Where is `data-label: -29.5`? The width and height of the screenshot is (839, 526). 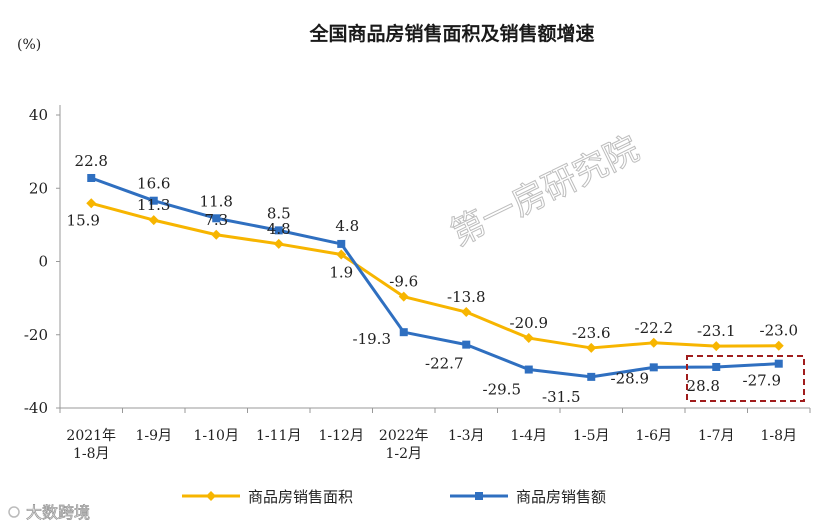
data-label: -29.5 is located at coordinates (502, 390).